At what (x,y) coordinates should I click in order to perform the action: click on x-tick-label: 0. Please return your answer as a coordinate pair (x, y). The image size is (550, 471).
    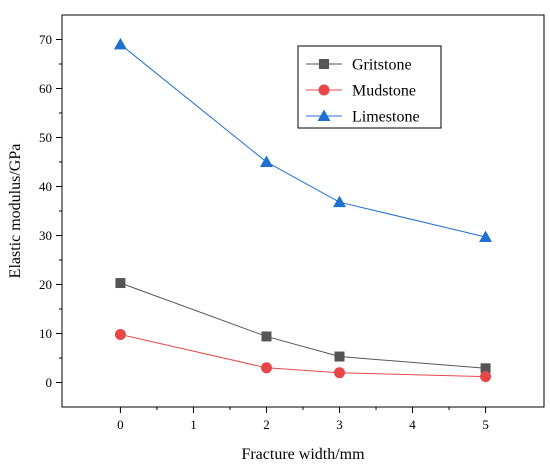
    Looking at the image, I should click on (120, 424).